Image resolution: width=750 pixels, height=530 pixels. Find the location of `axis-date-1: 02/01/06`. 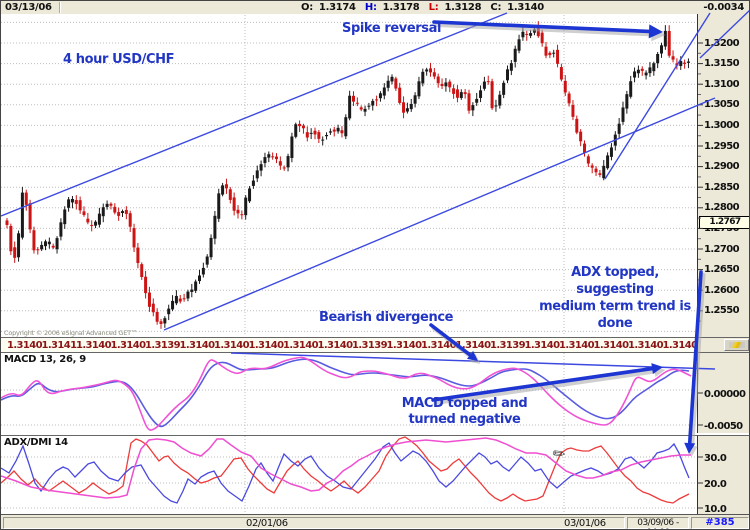

axis-date-1: 02/01/06 is located at coordinates (267, 523).